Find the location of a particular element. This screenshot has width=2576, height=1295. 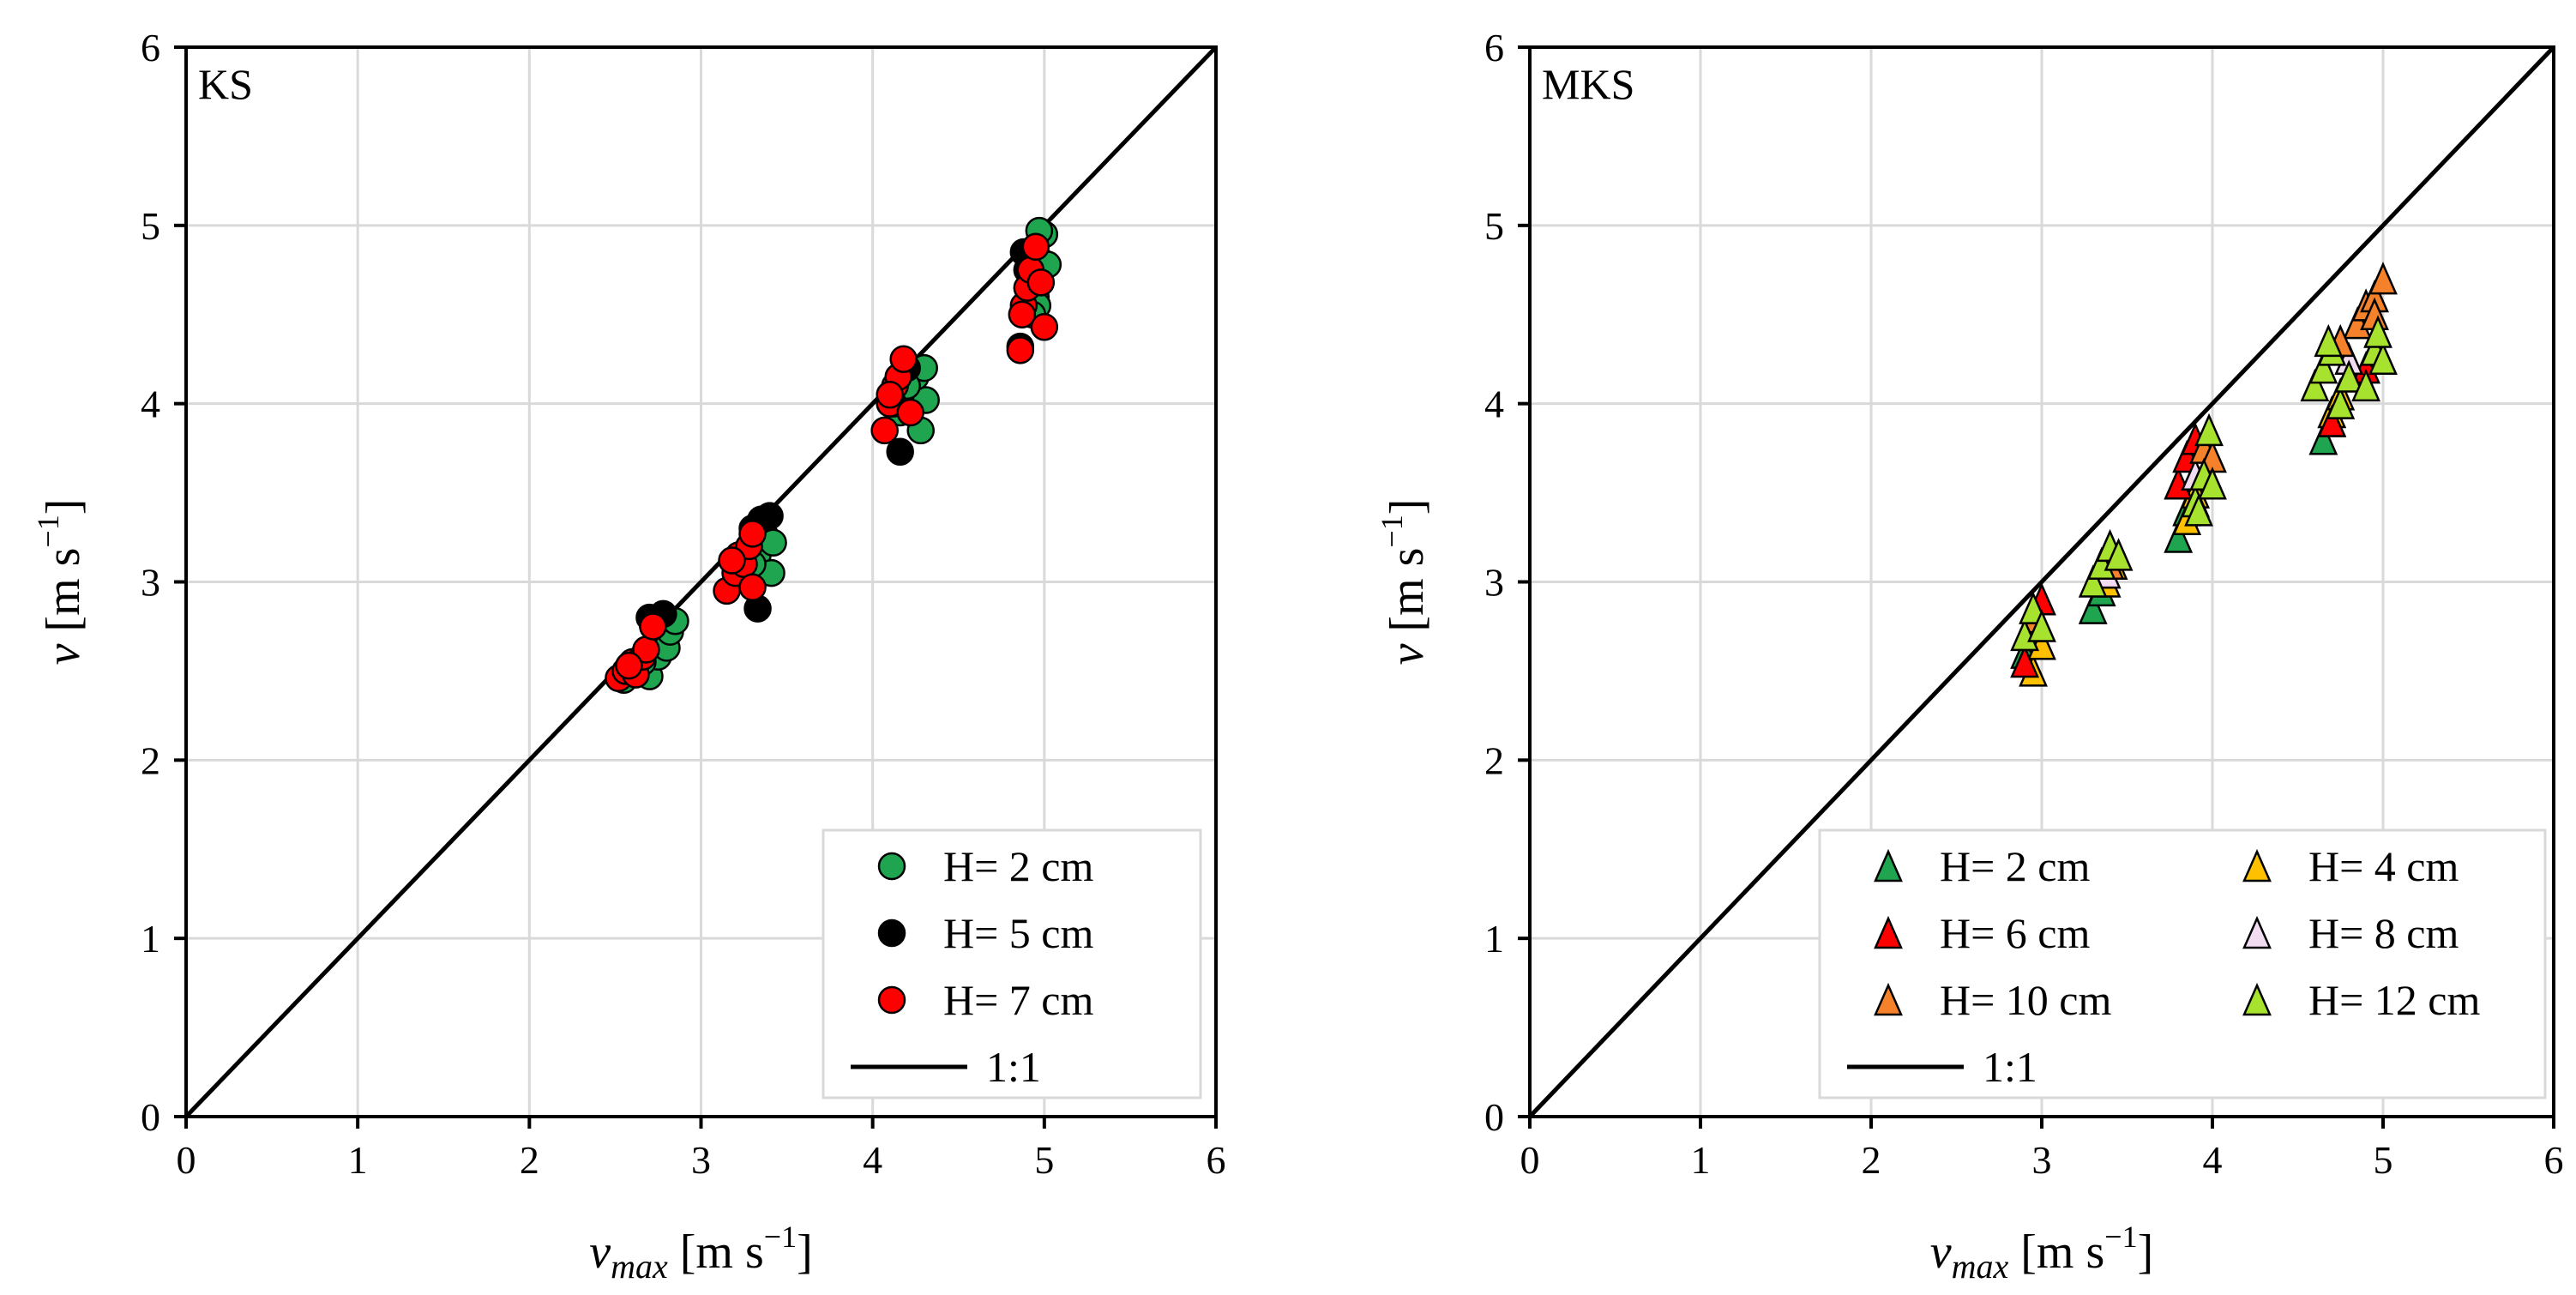

series-h-10-cm is located at coordinates (2208, 448).